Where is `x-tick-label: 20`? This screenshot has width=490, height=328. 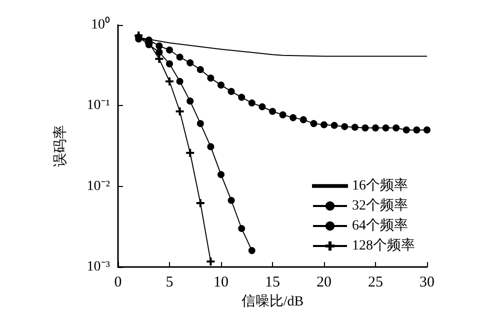
x-tick-label: 20 is located at coordinates (324, 282).